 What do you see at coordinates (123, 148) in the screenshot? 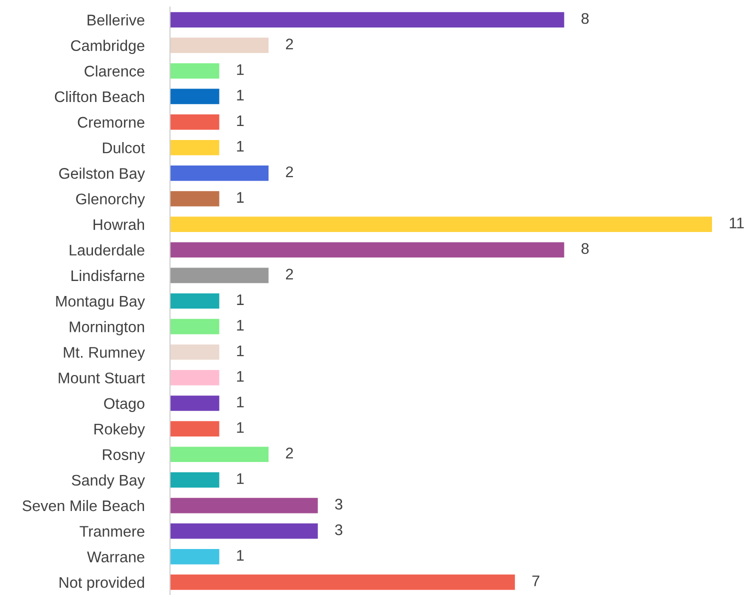
I see `y-tick-label: Dulcot` at bounding box center [123, 148].